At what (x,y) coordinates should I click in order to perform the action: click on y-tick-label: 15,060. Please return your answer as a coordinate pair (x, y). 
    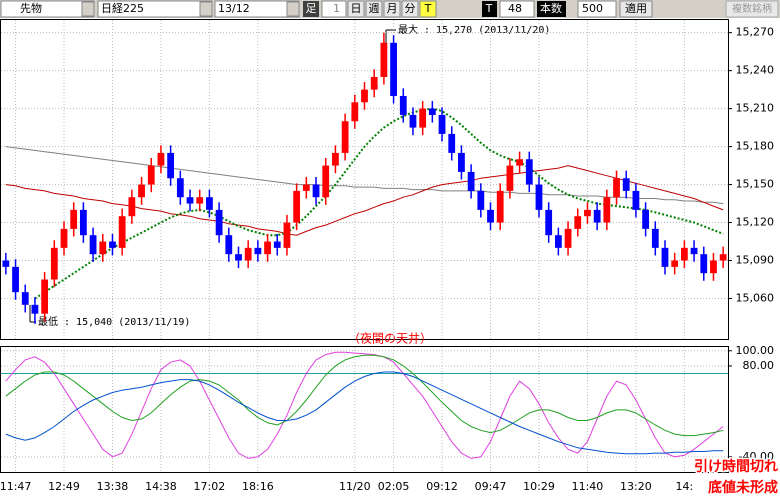
    Looking at the image, I should click on (755, 297).